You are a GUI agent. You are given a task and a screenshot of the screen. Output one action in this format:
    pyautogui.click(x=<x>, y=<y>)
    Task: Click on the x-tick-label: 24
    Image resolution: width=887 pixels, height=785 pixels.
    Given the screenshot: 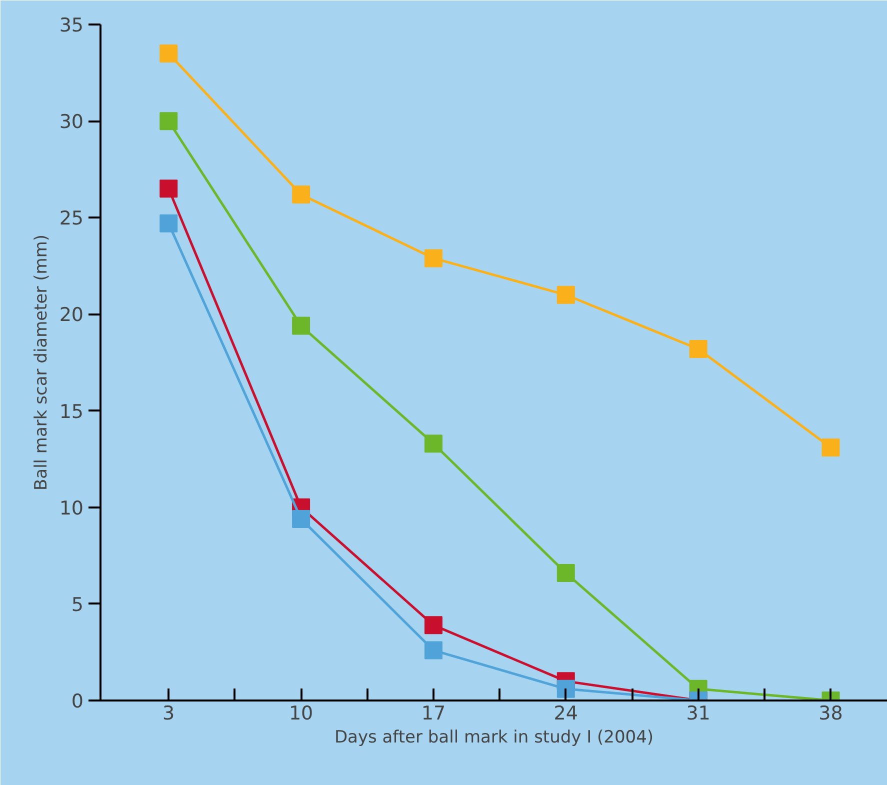 What is the action you would take?
    pyautogui.click(x=566, y=713)
    